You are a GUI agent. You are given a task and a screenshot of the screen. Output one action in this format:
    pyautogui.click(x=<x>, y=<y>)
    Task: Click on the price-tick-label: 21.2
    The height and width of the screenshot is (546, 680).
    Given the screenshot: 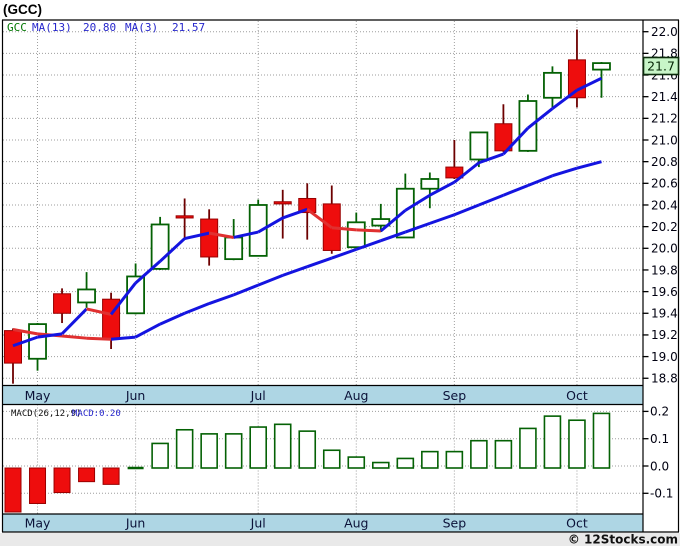 What is the action you would take?
    pyautogui.click(x=664, y=119)
    